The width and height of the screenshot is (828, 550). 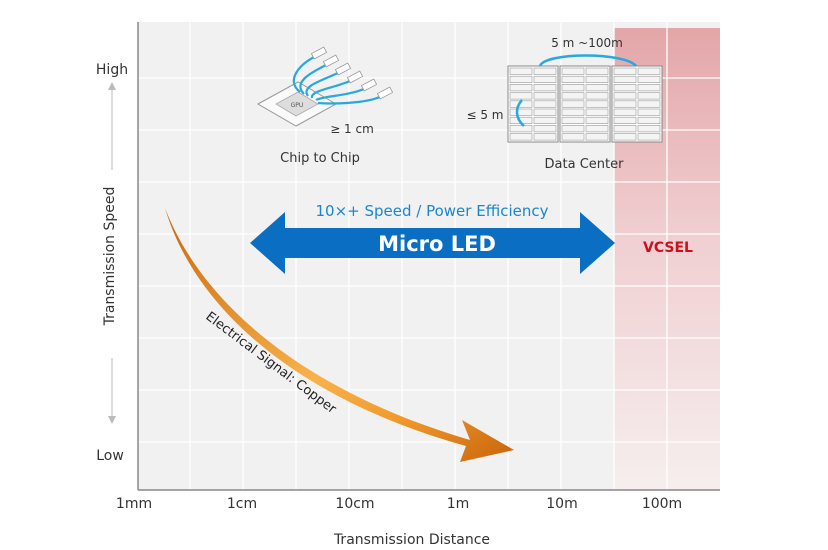 What do you see at coordinates (668, 248) in the screenshot?
I see `vcsel-label: VCSEL` at bounding box center [668, 248].